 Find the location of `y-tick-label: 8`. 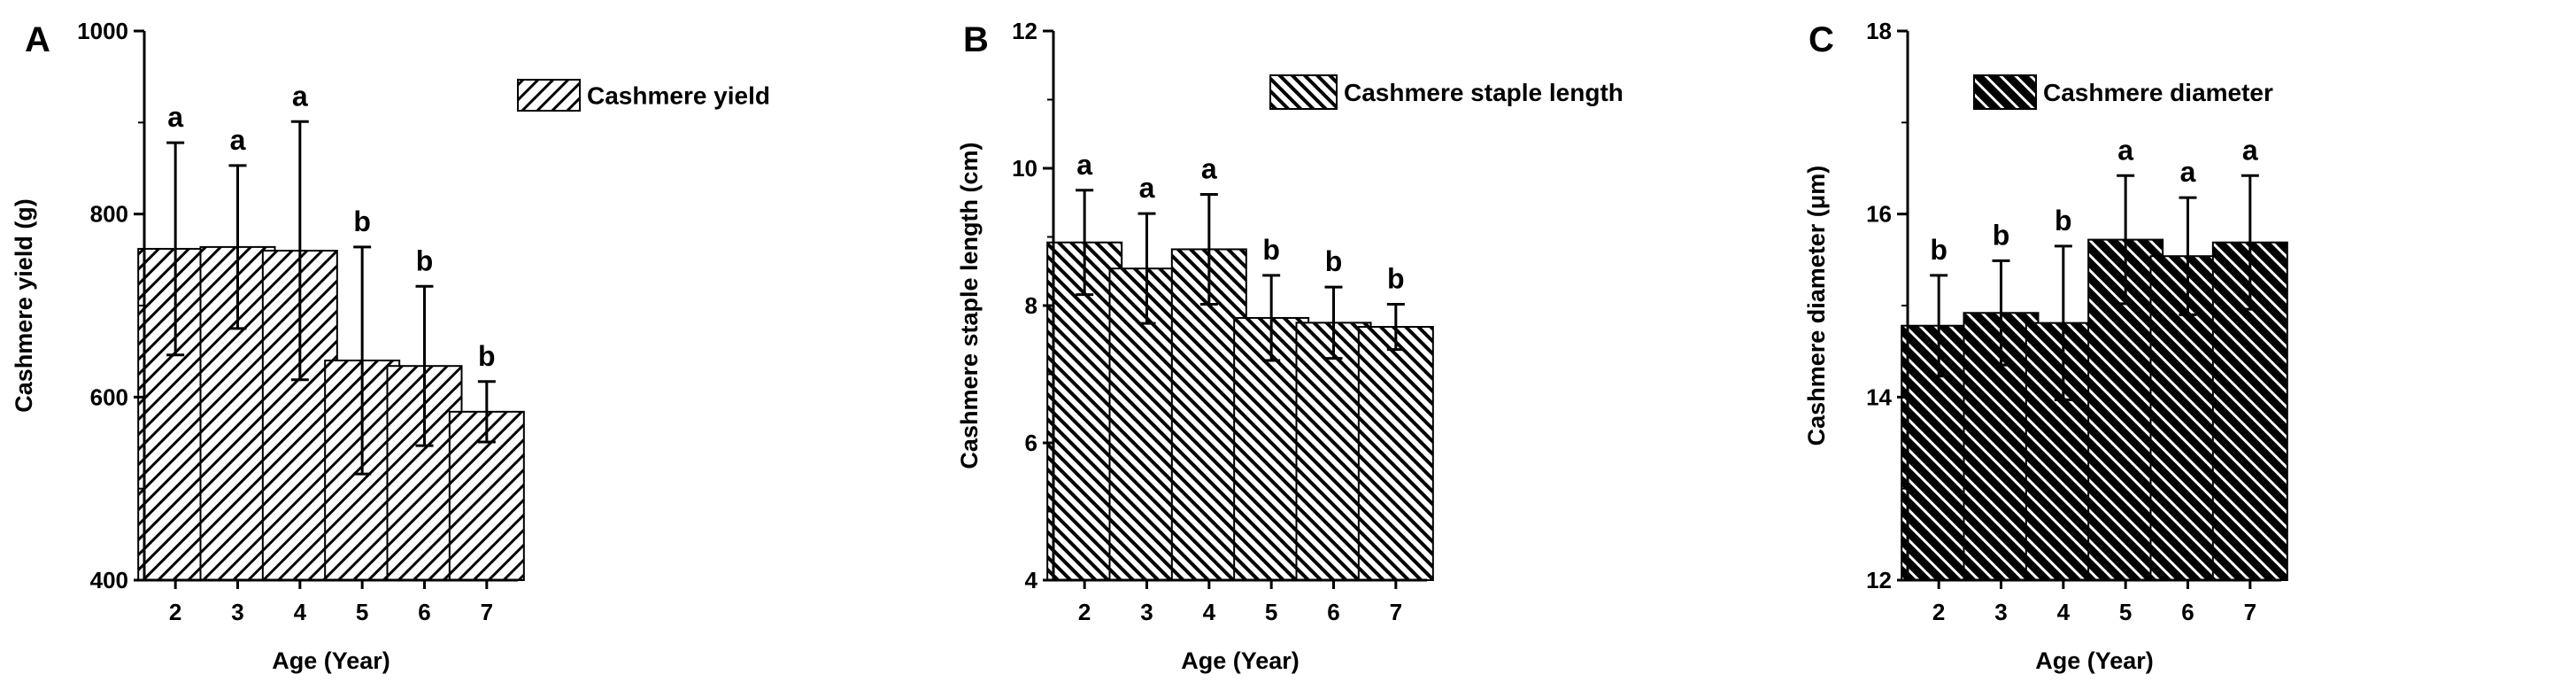

y-tick-label: 8 is located at coordinates (1031, 305).